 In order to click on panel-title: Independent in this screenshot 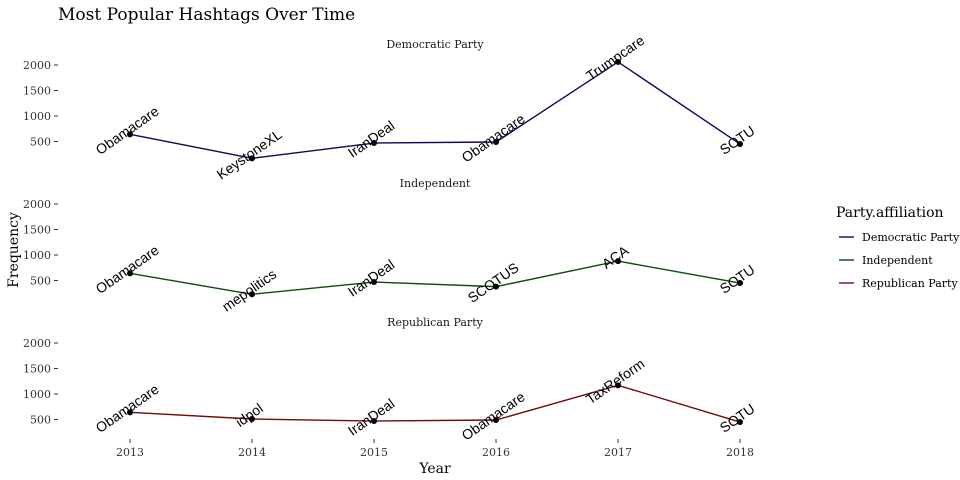, I will do `click(435, 183)`.